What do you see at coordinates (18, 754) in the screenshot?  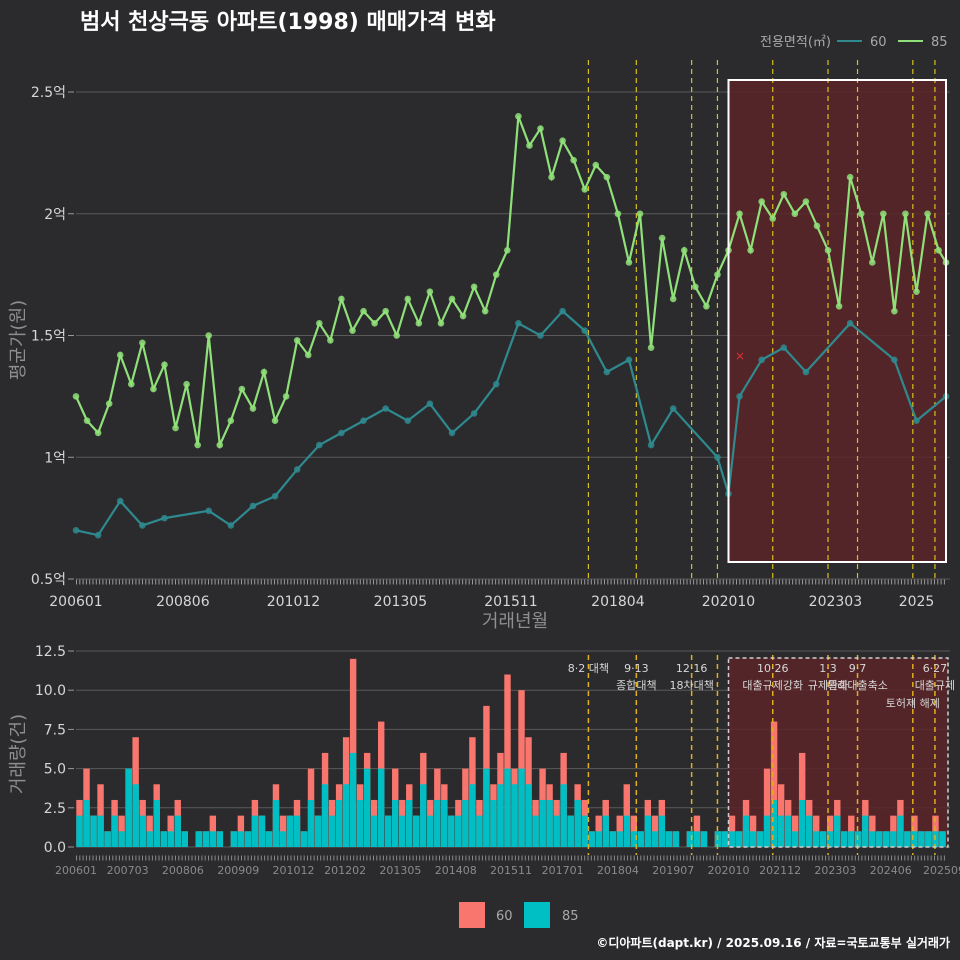 I see `volume-y-axis-title: 거래량(건)` at bounding box center [18, 754].